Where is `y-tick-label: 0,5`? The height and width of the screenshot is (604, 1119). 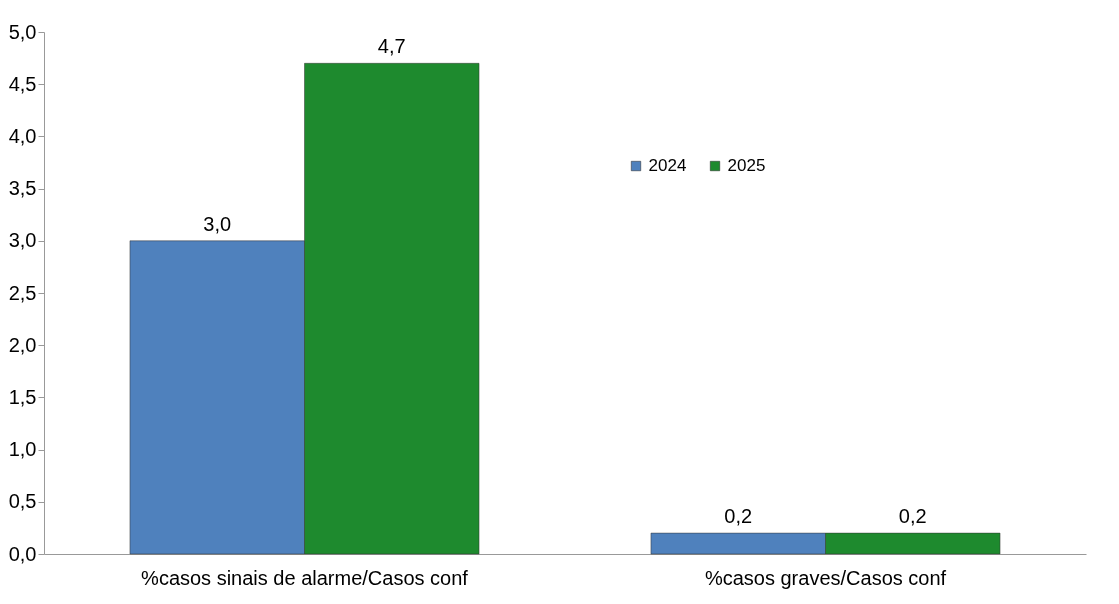 y-tick-label: 0,5 is located at coordinates (22, 501).